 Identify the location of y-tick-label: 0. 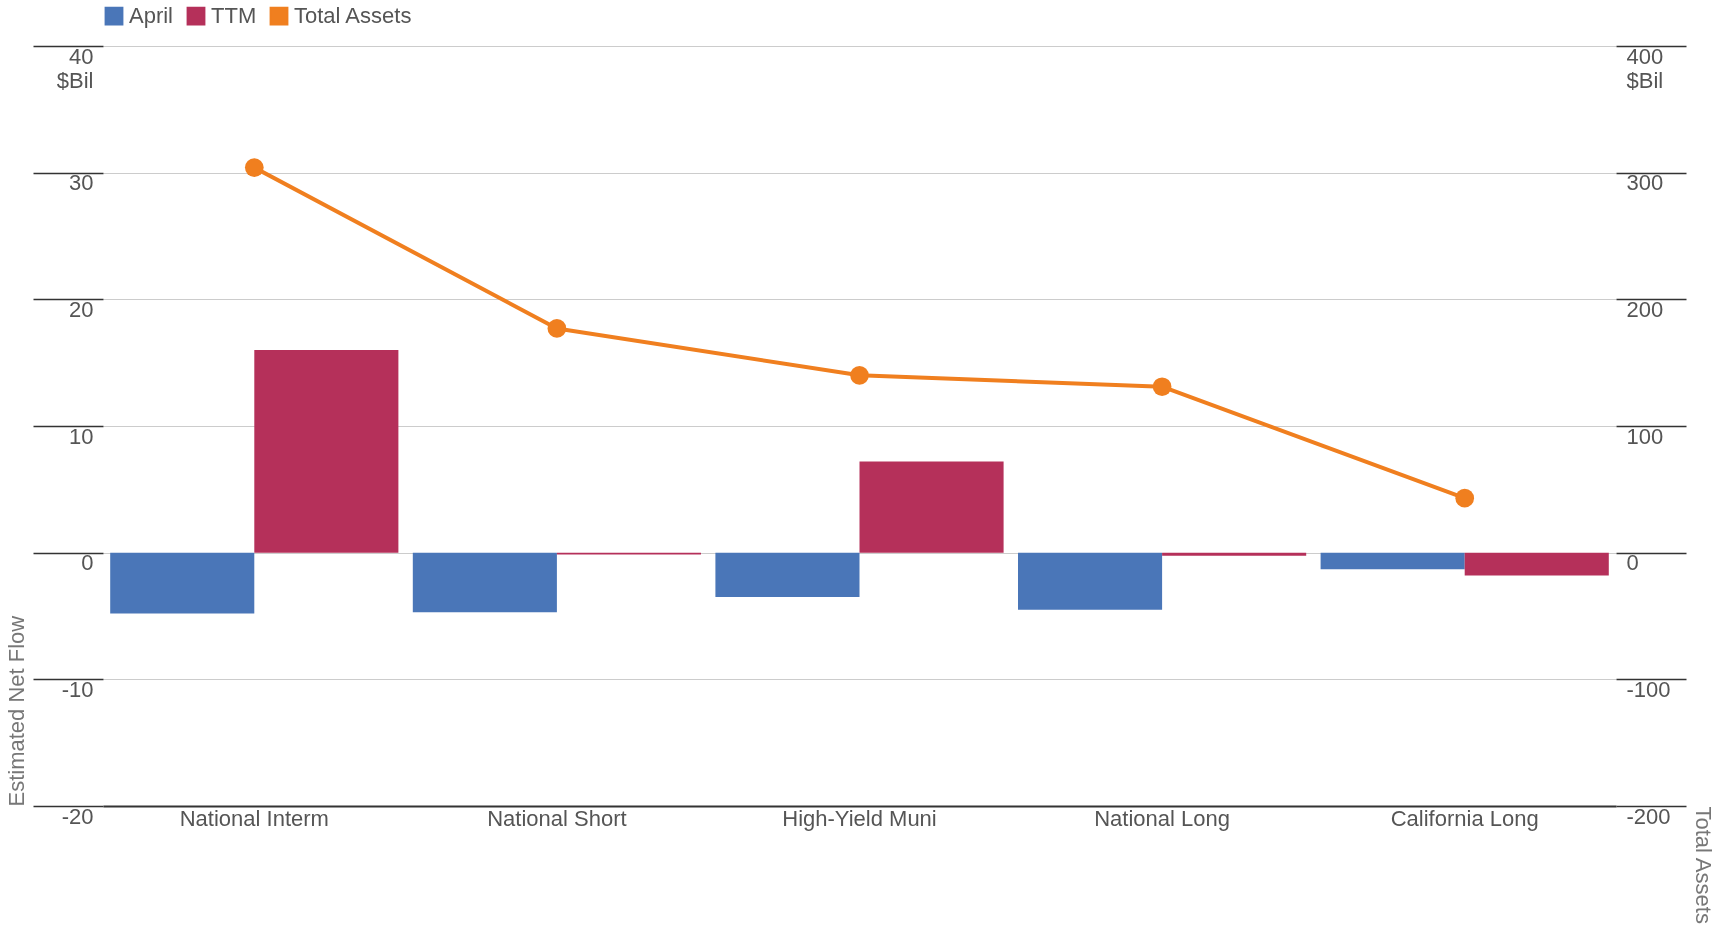
(87, 563).